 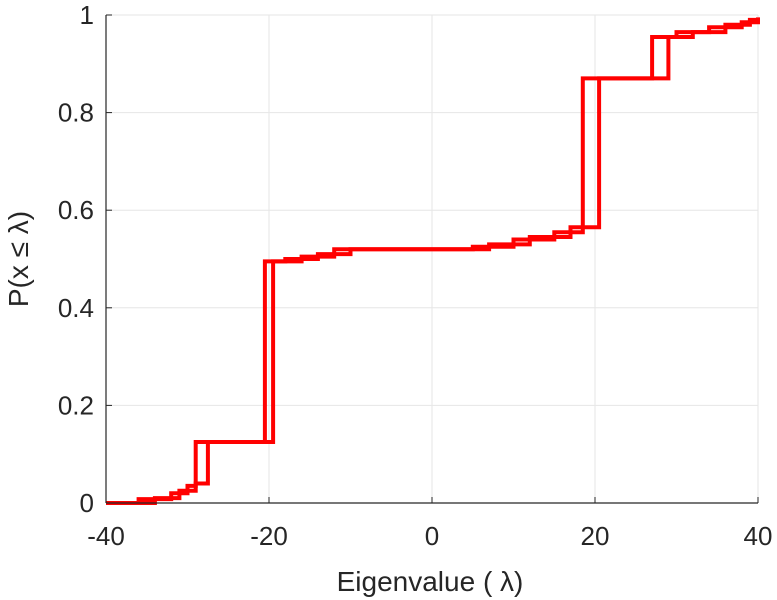 What do you see at coordinates (269, 536) in the screenshot?
I see `x-tick-label: -20` at bounding box center [269, 536].